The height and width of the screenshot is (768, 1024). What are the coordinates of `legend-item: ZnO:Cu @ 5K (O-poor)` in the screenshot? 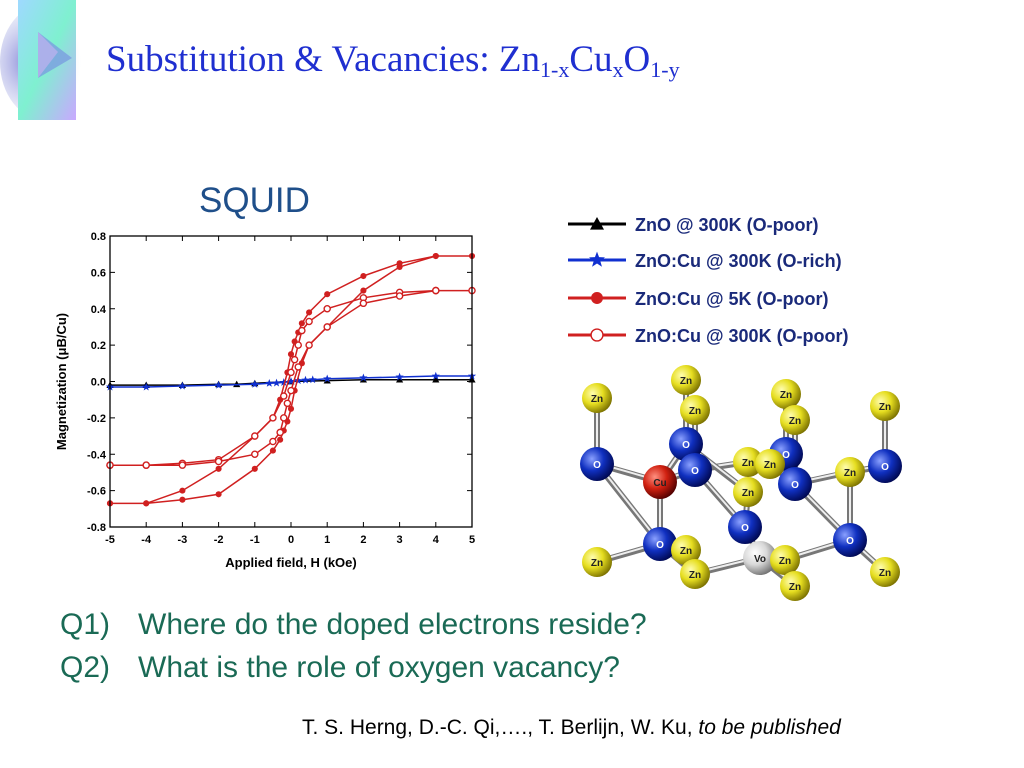 It's located at (740, 299).